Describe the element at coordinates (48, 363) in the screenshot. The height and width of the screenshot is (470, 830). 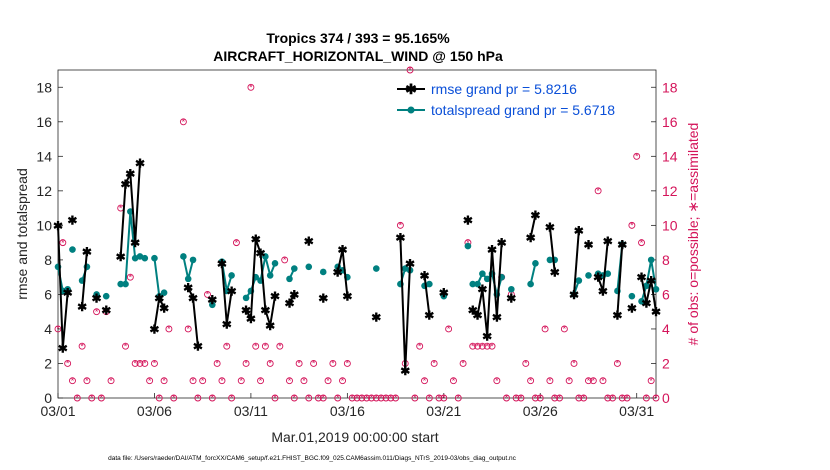
I see `y-tick-label-left: 2` at that location.